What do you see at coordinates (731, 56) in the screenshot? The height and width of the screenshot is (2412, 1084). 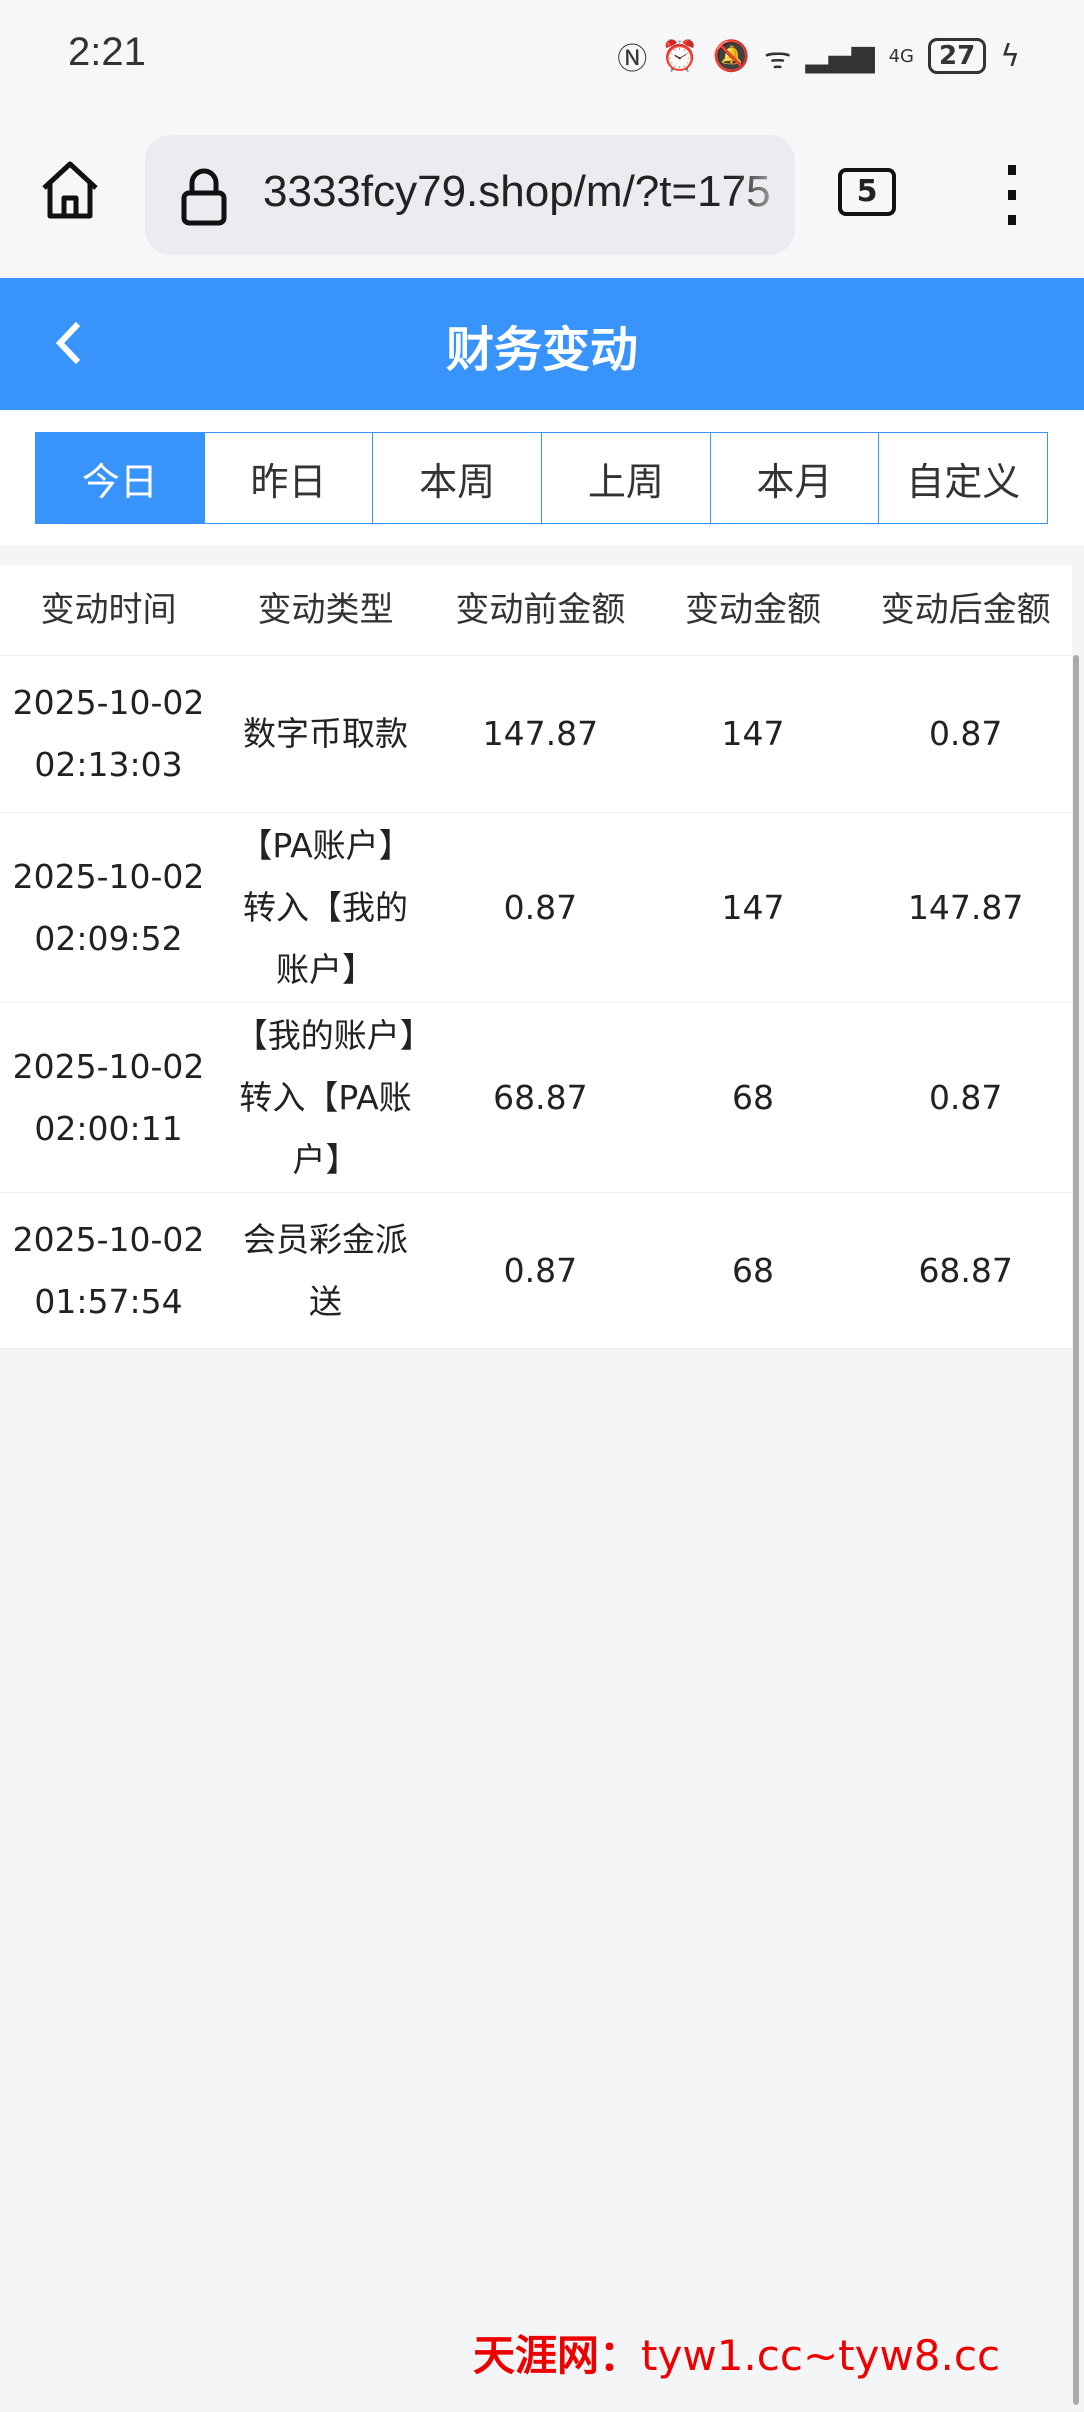 I see `mute-icon: 🔕` at bounding box center [731, 56].